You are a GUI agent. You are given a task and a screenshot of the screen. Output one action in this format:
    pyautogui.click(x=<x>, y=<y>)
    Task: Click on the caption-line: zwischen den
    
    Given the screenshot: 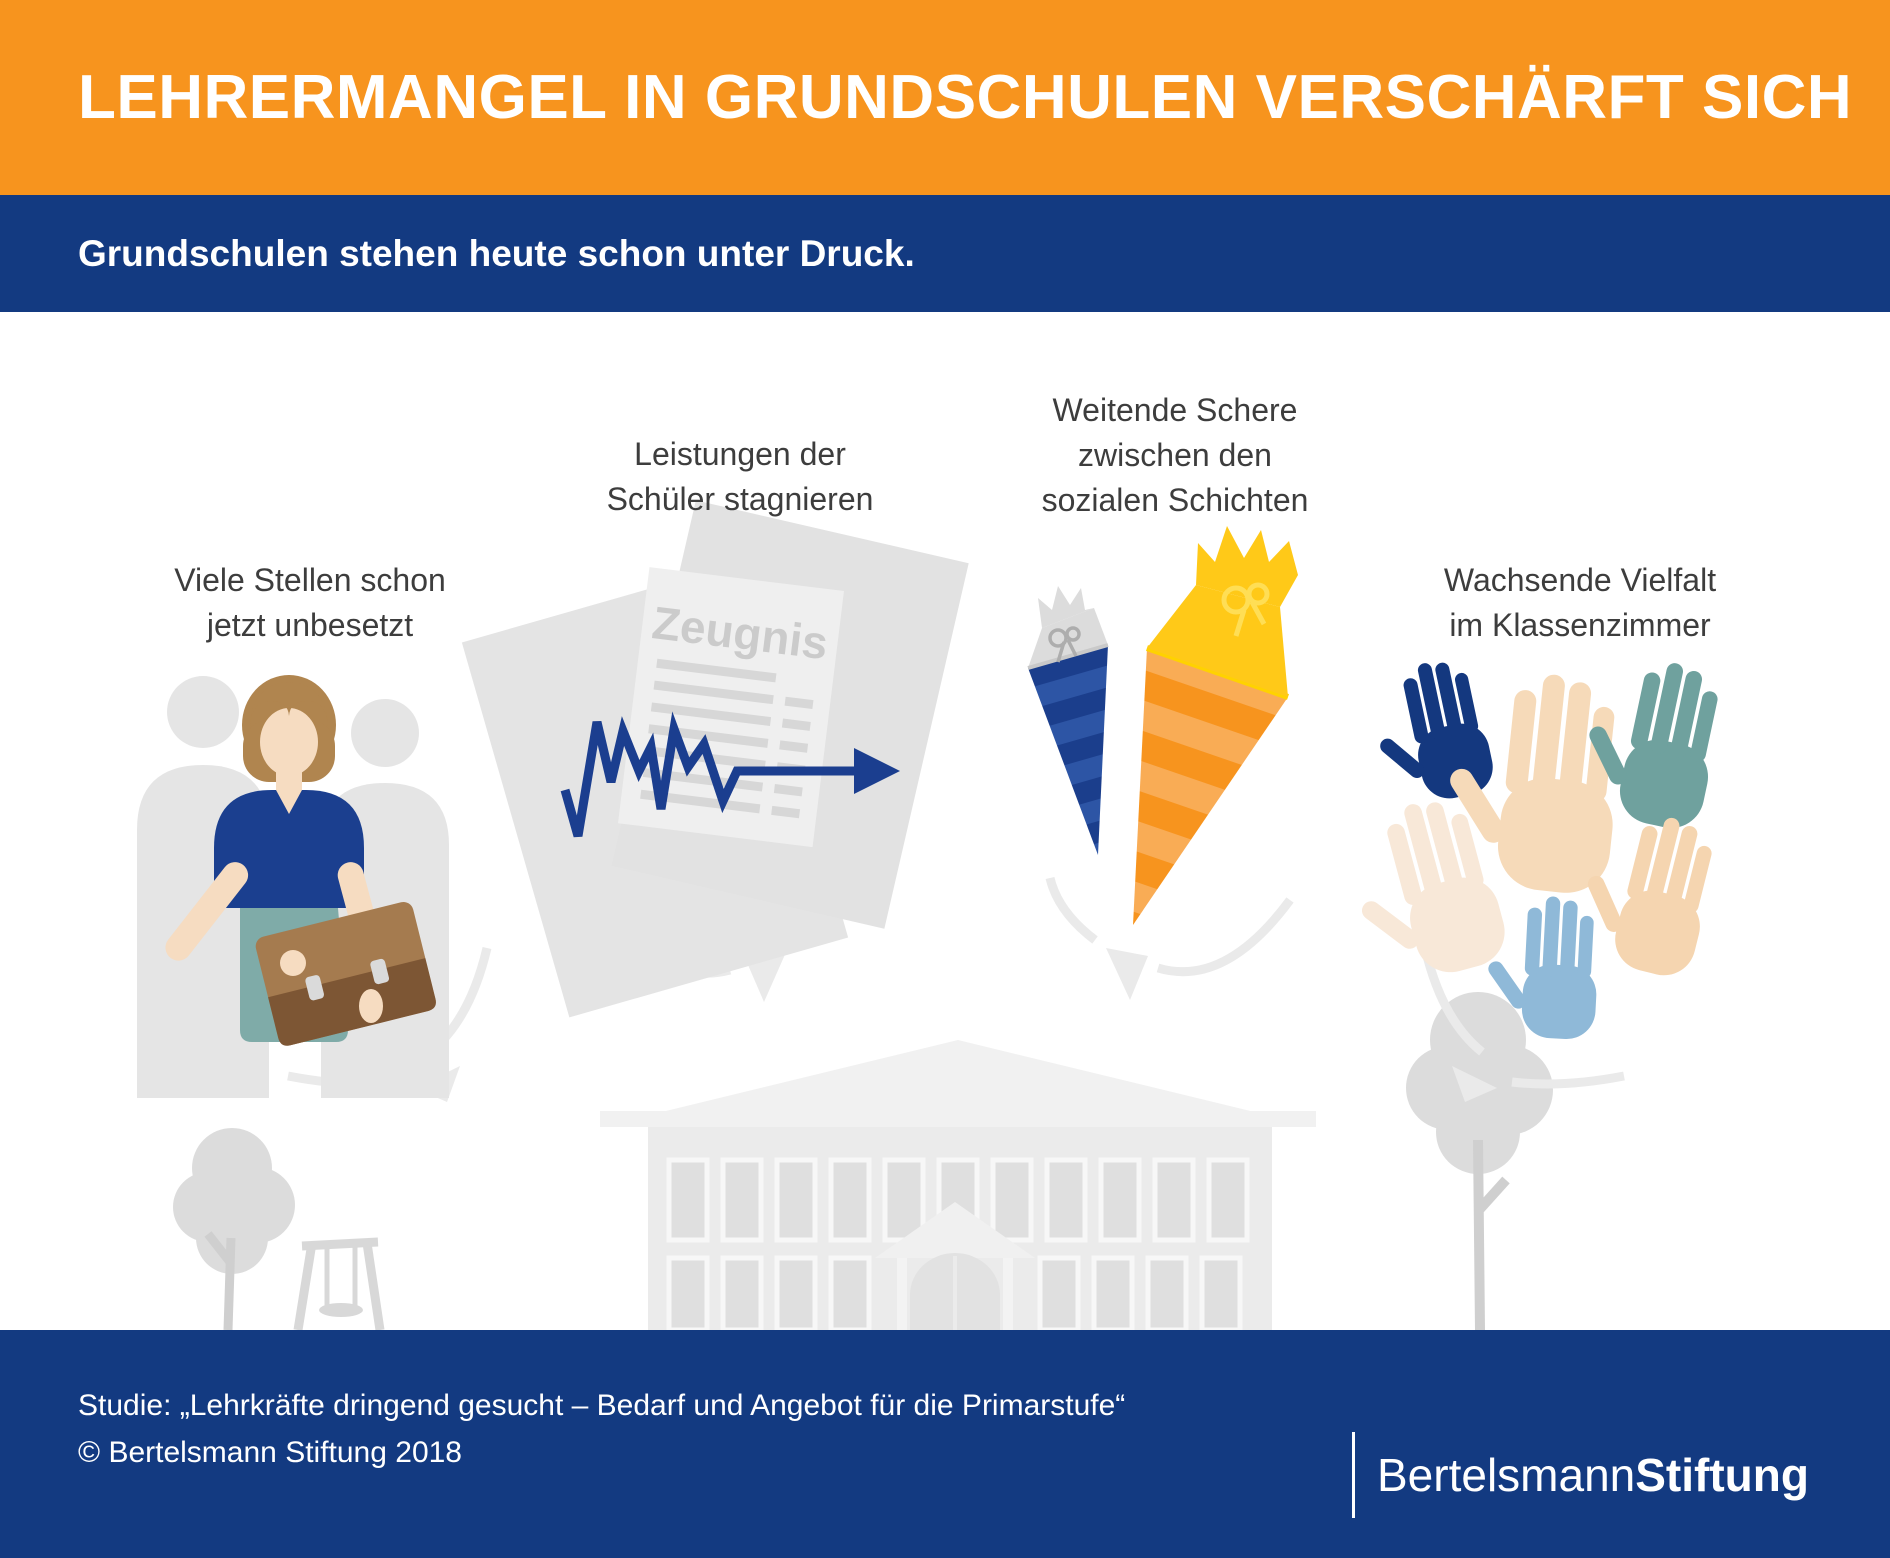 What is the action you would take?
    pyautogui.click(x=1175, y=455)
    